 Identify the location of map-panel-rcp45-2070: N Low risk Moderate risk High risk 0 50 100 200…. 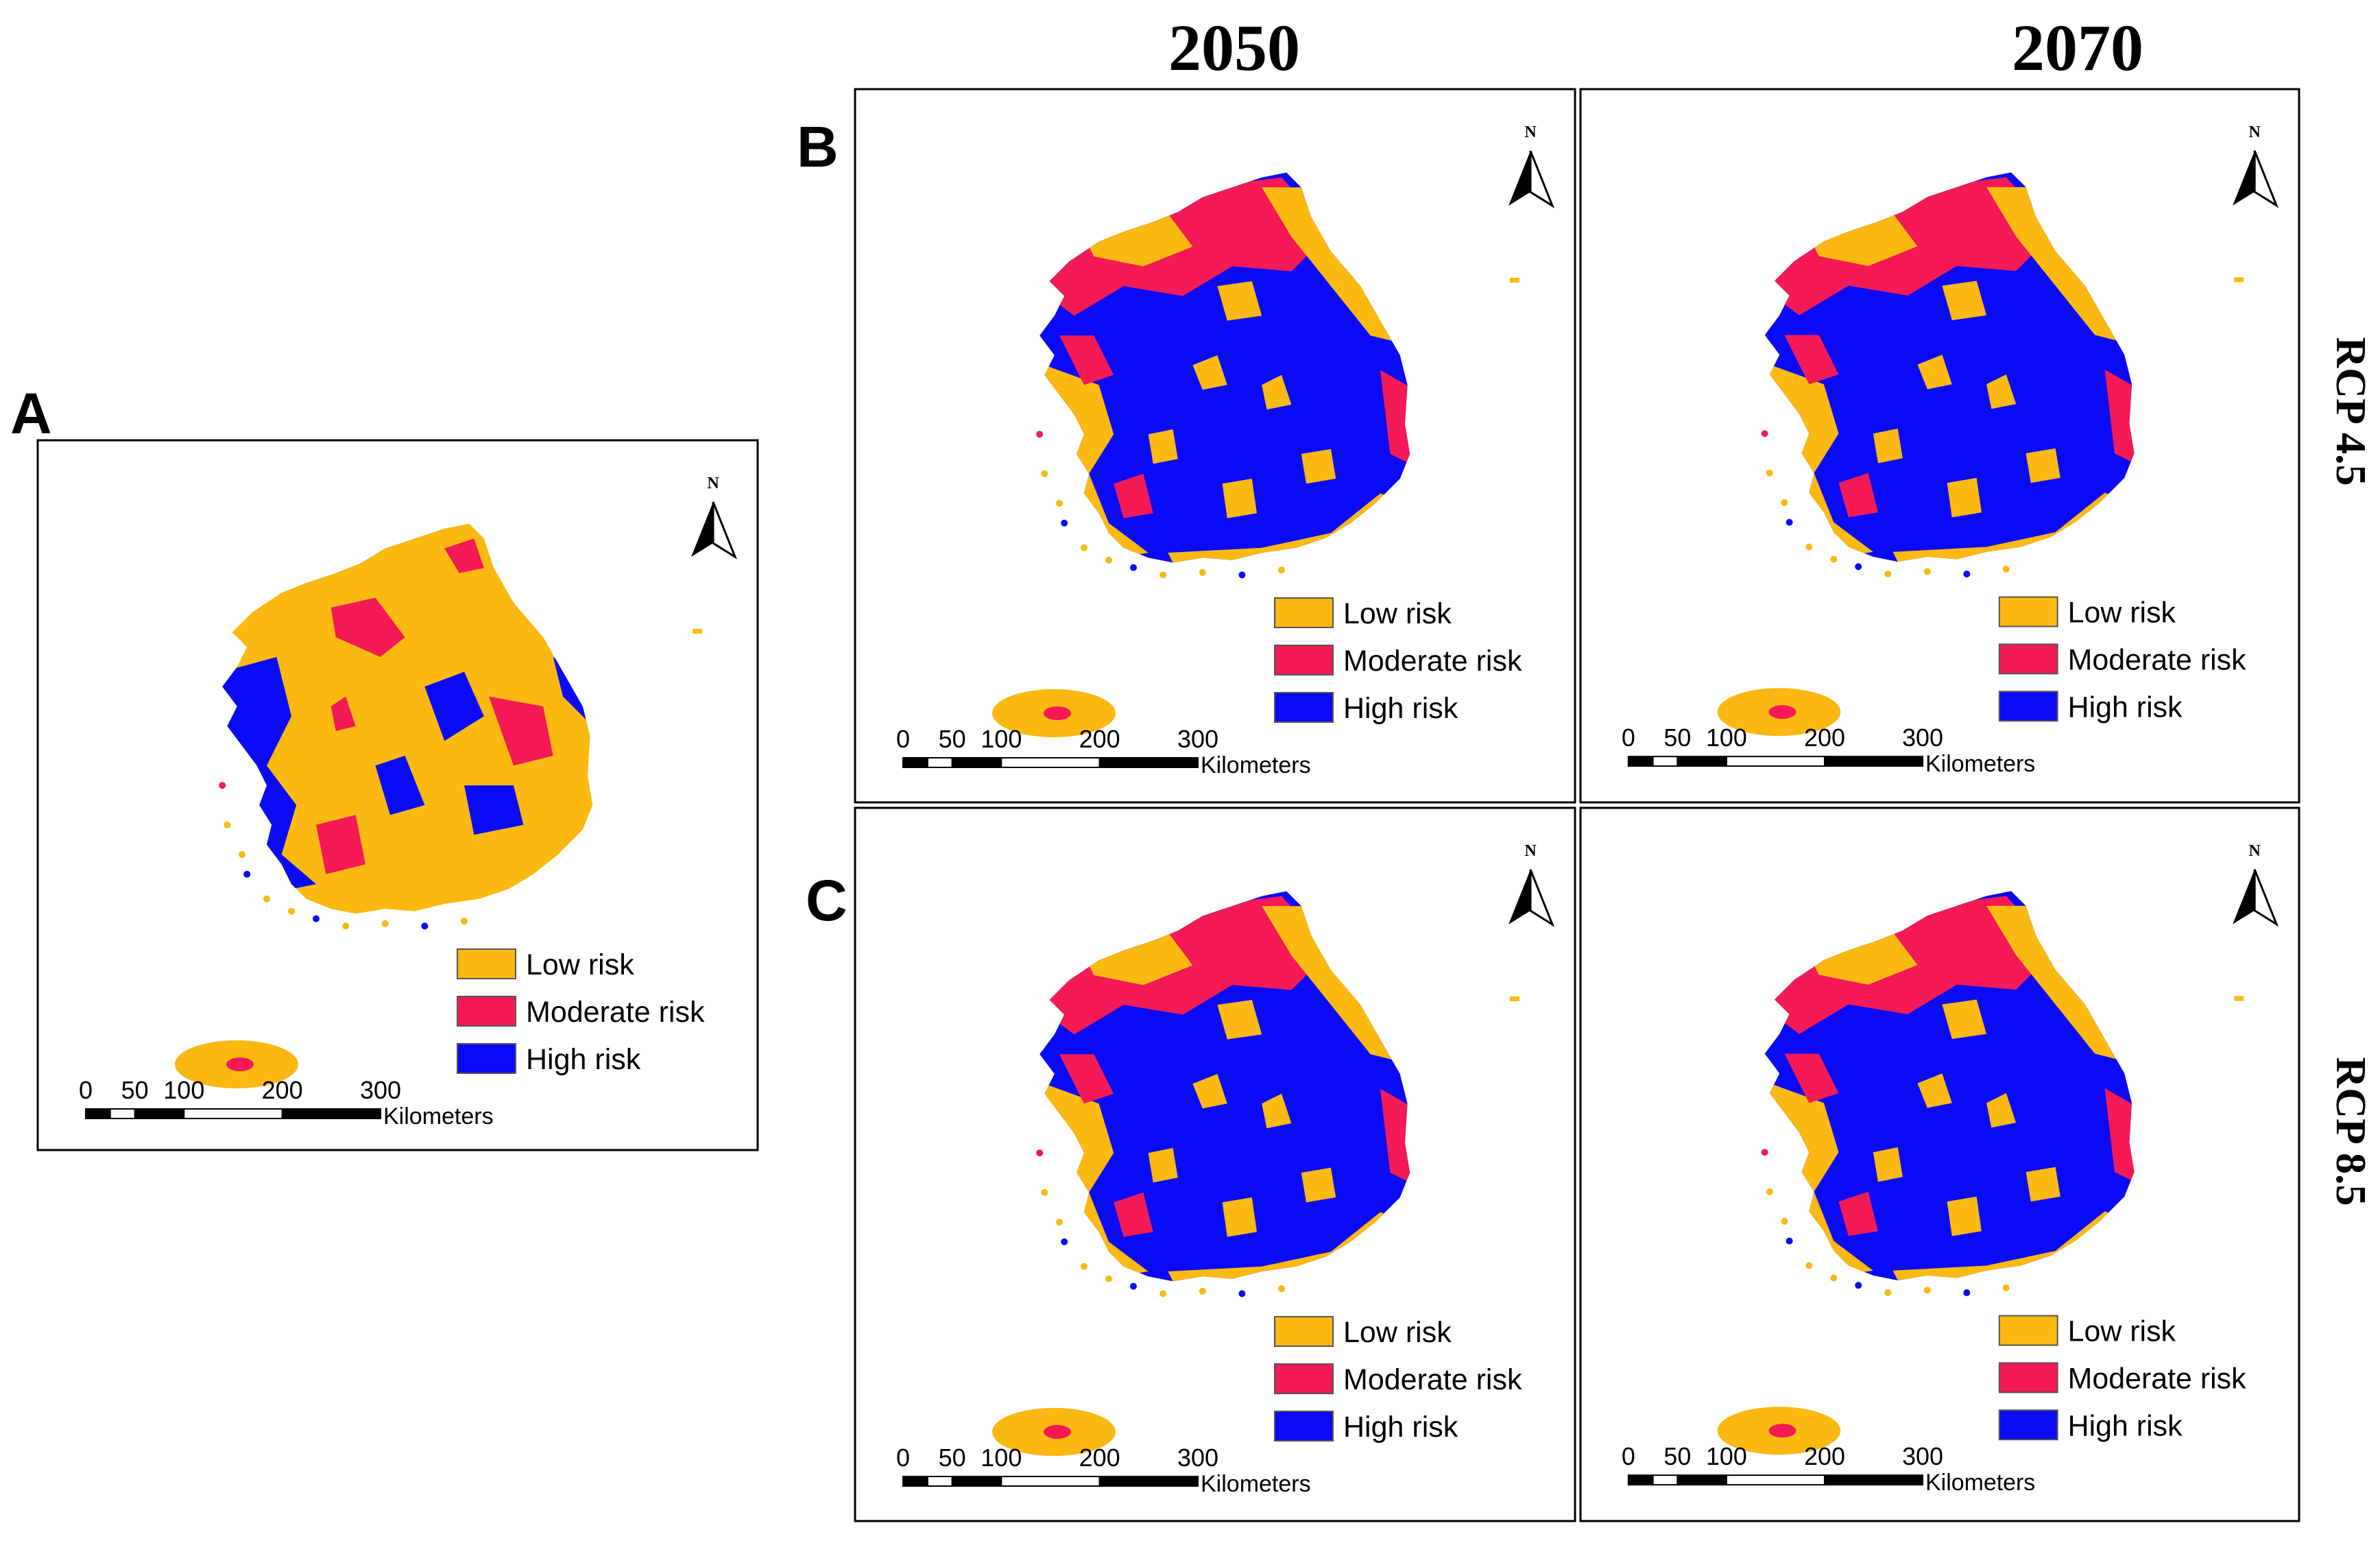
(1939, 446).